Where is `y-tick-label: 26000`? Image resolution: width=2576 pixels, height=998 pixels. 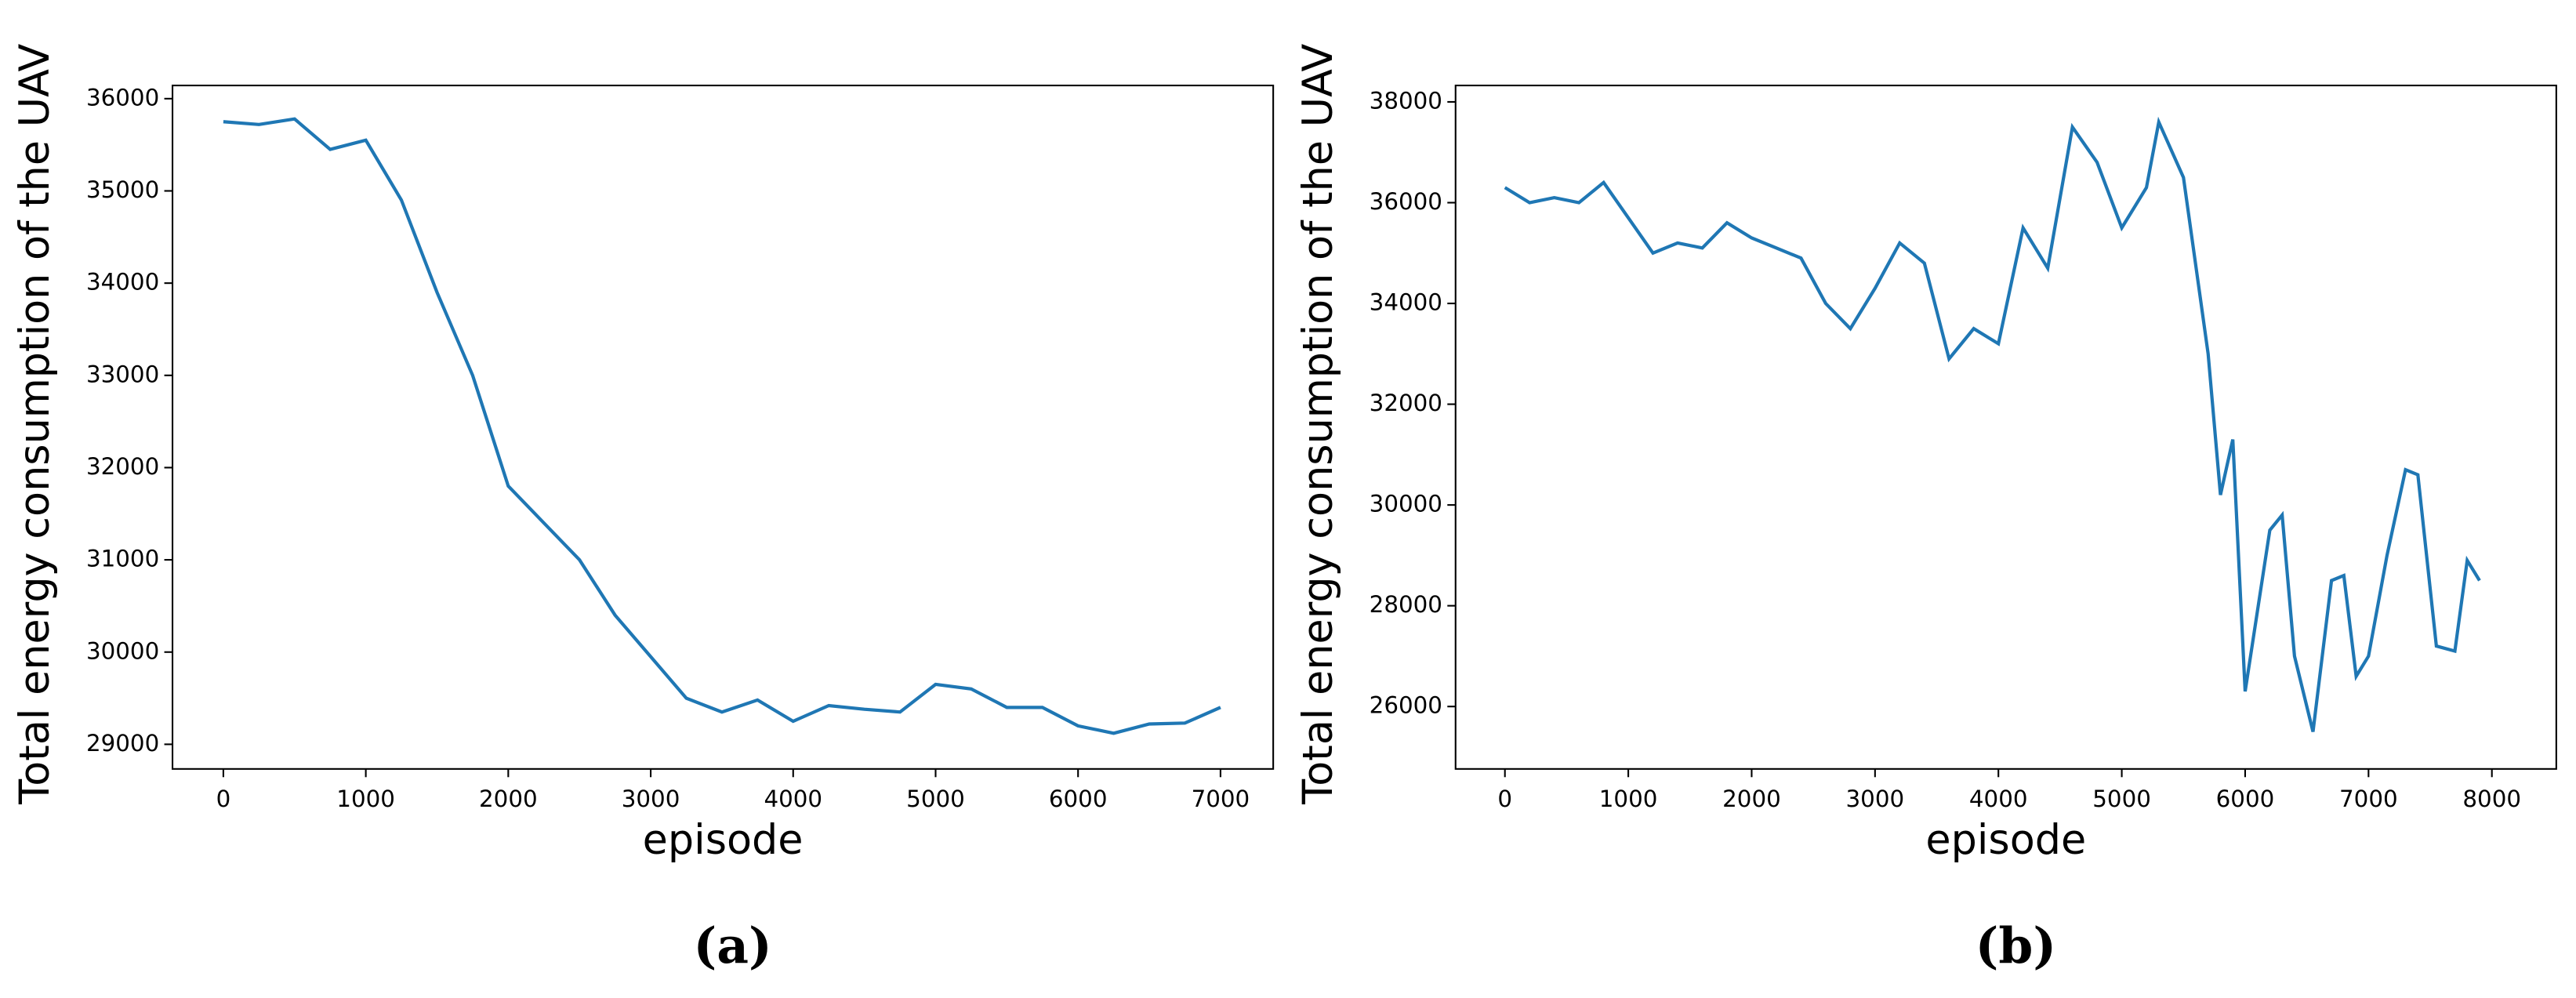 y-tick-label: 26000 is located at coordinates (1406, 705).